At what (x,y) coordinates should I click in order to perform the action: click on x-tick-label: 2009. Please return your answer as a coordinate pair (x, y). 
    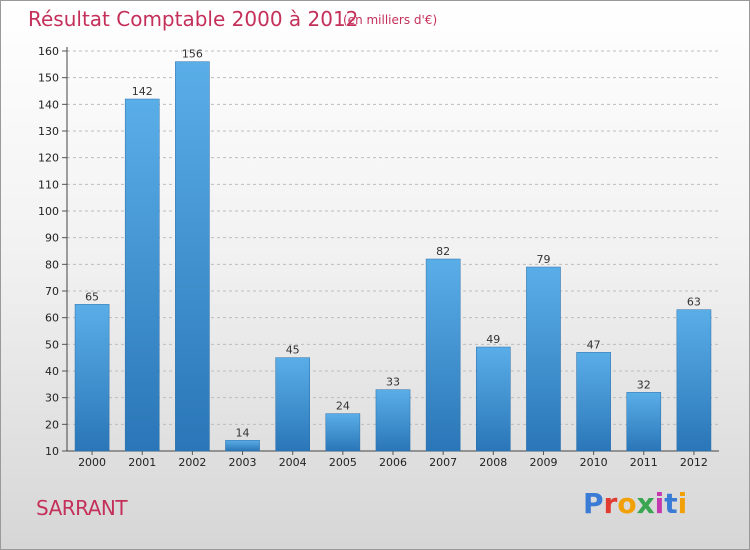
    Looking at the image, I should click on (543, 462).